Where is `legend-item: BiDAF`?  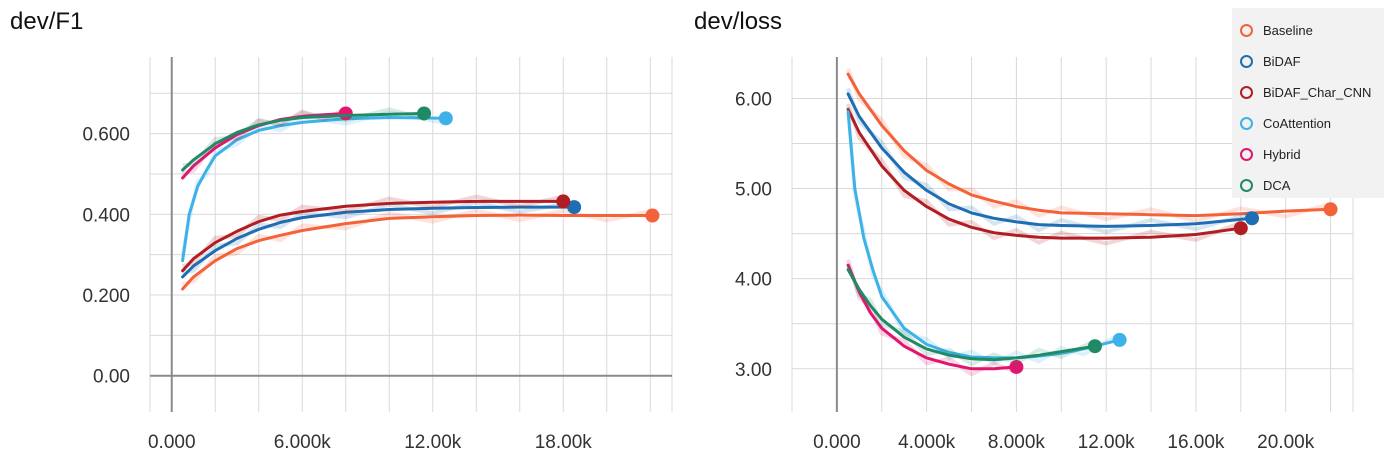 legend-item: BiDAF is located at coordinates (1270, 61).